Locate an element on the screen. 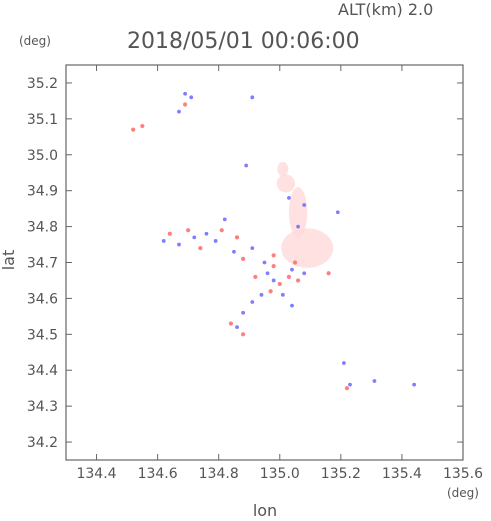 The width and height of the screenshot is (491, 521). x-tick-label: 135.6 is located at coordinates (463, 474).